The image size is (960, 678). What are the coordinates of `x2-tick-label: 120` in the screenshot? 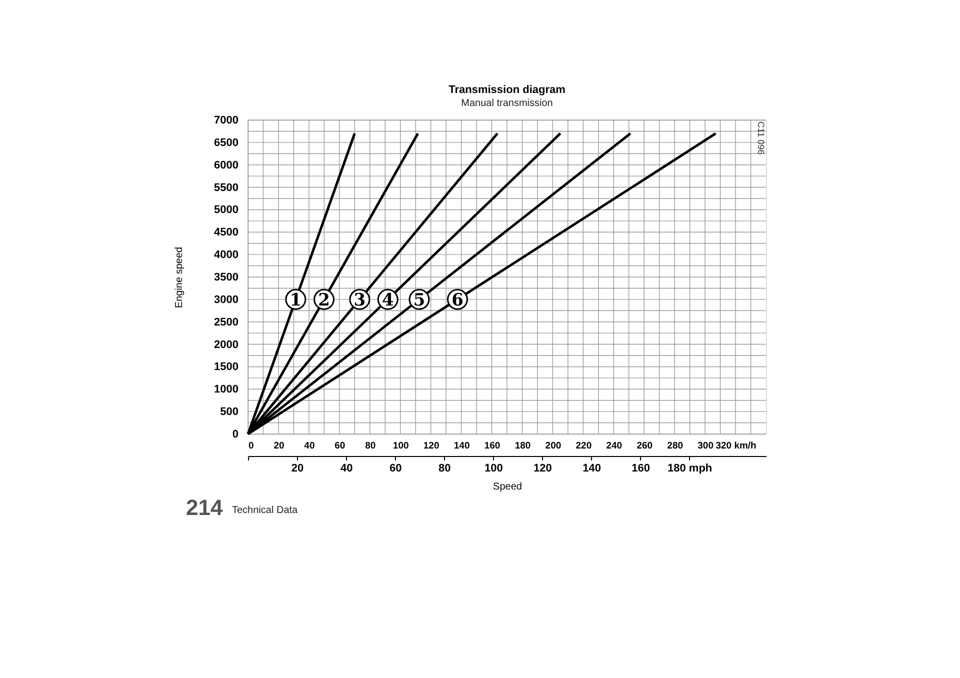 It's located at (543, 468).